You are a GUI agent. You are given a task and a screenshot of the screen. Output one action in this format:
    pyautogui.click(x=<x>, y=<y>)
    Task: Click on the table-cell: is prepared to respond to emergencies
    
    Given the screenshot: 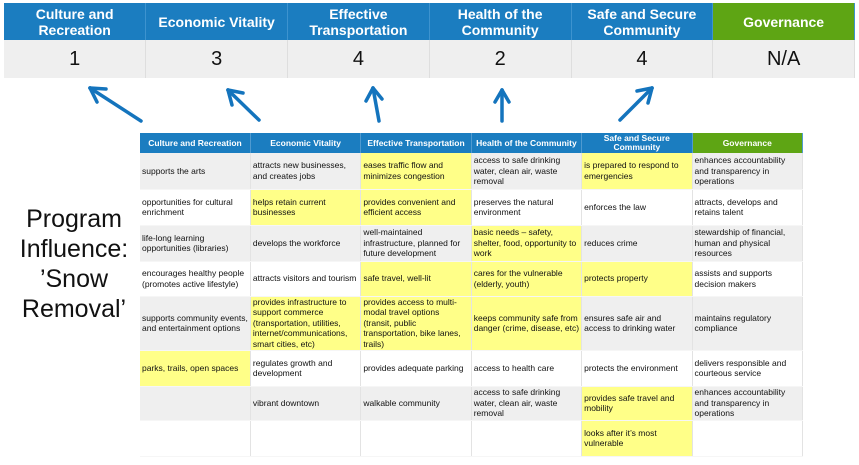 What is the action you would take?
    pyautogui.click(x=637, y=171)
    